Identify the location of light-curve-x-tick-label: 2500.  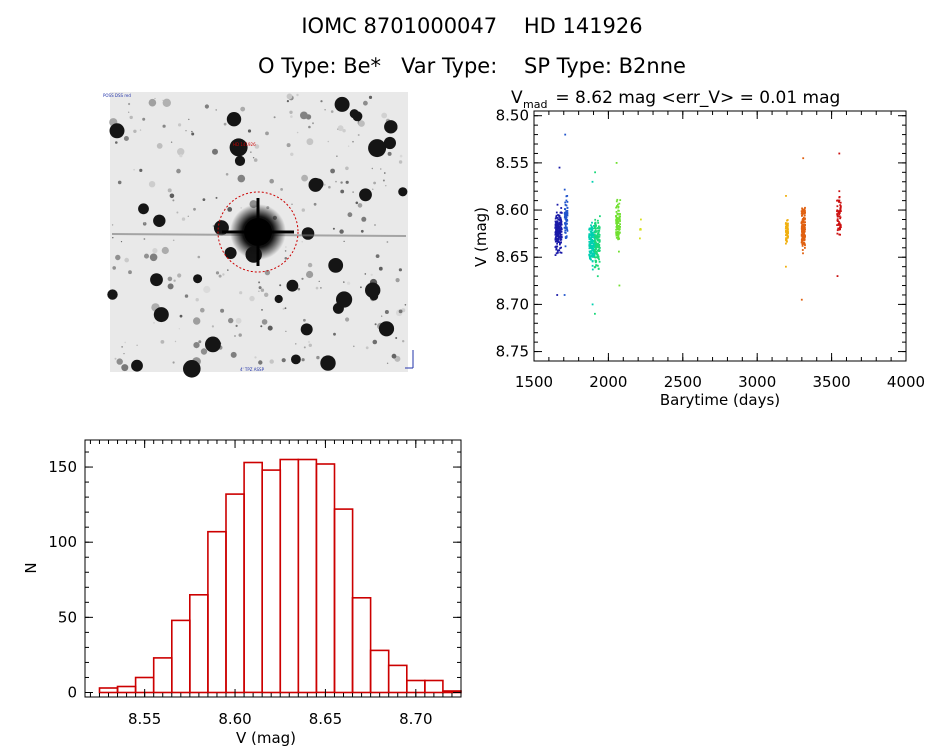
(683, 382).